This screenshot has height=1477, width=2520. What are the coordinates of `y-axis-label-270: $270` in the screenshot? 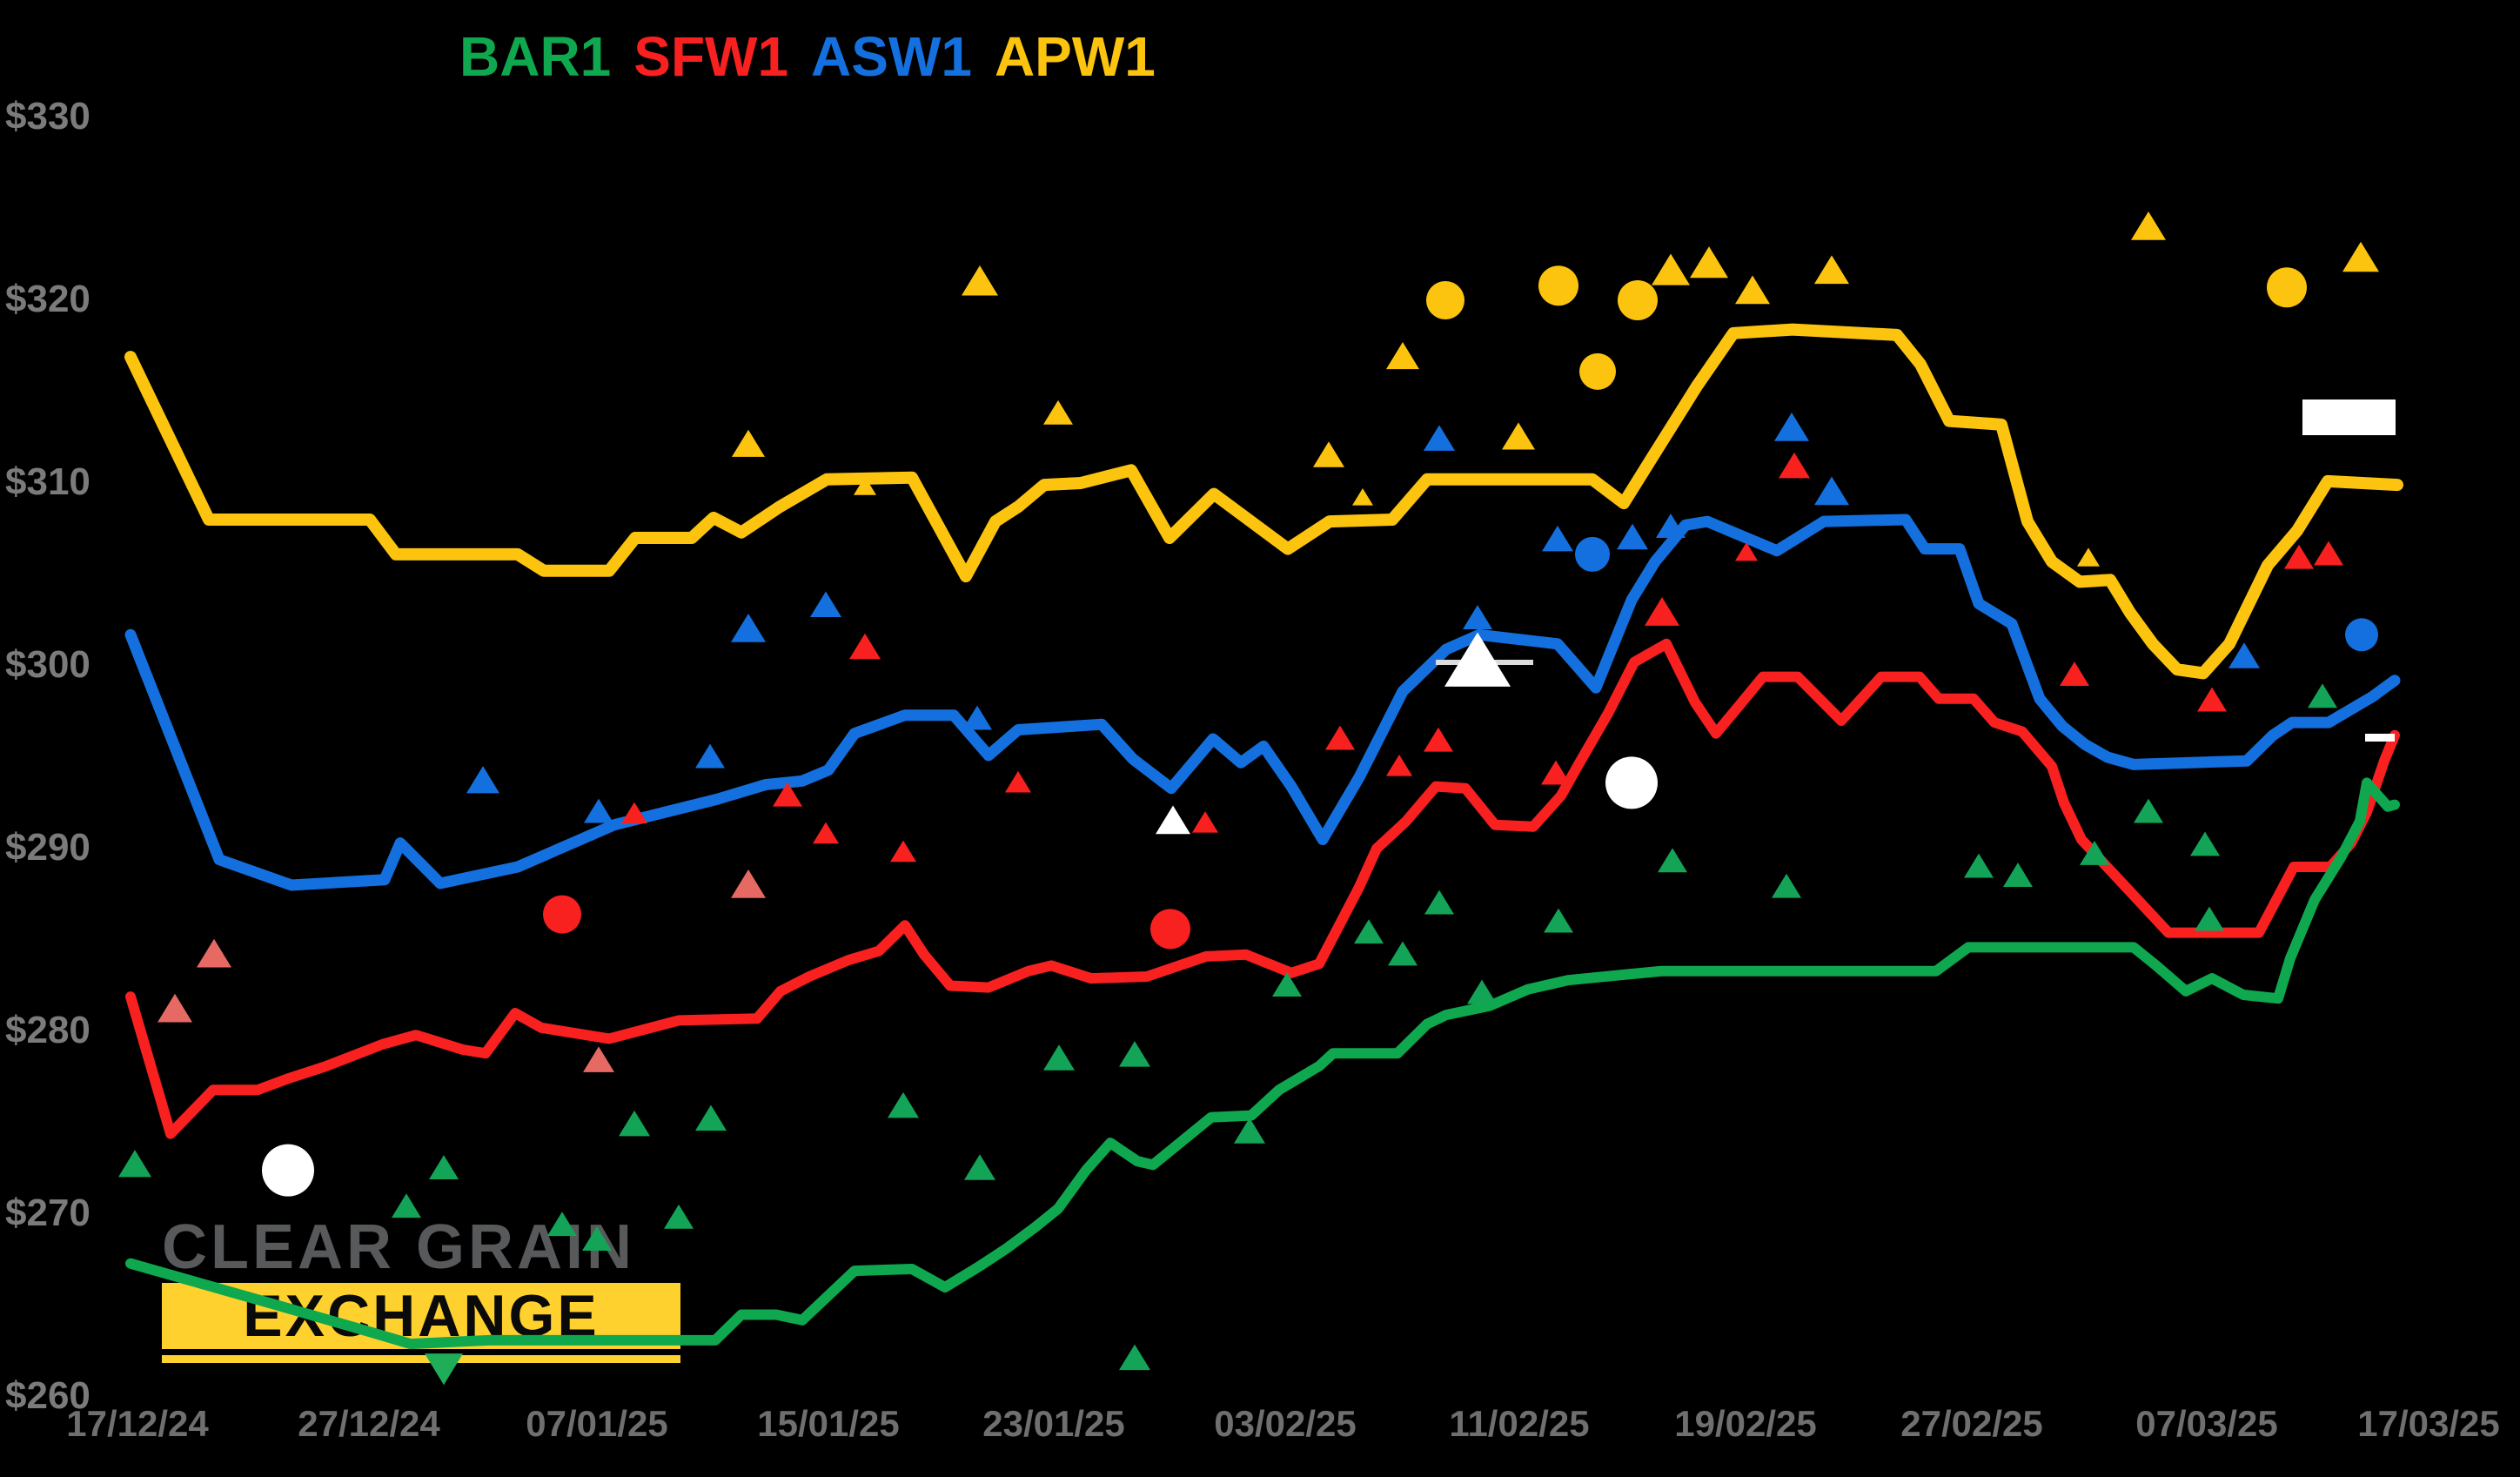 It's located at (47, 1213).